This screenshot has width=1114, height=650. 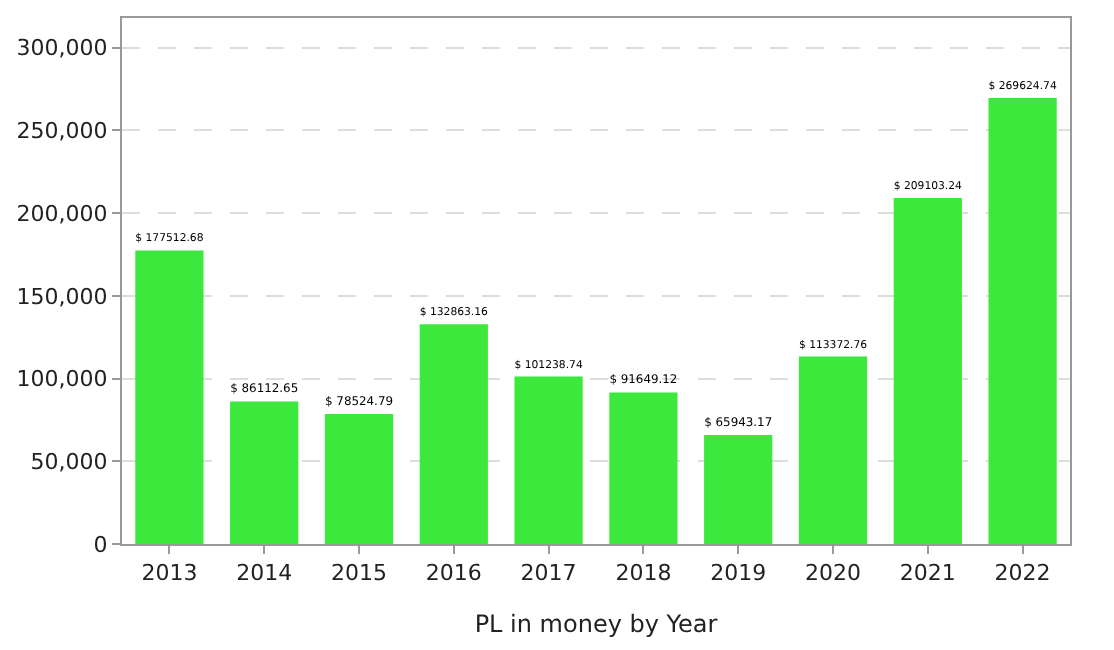 What do you see at coordinates (62, 131) in the screenshot?
I see `y-tick-label: 250,000` at bounding box center [62, 131].